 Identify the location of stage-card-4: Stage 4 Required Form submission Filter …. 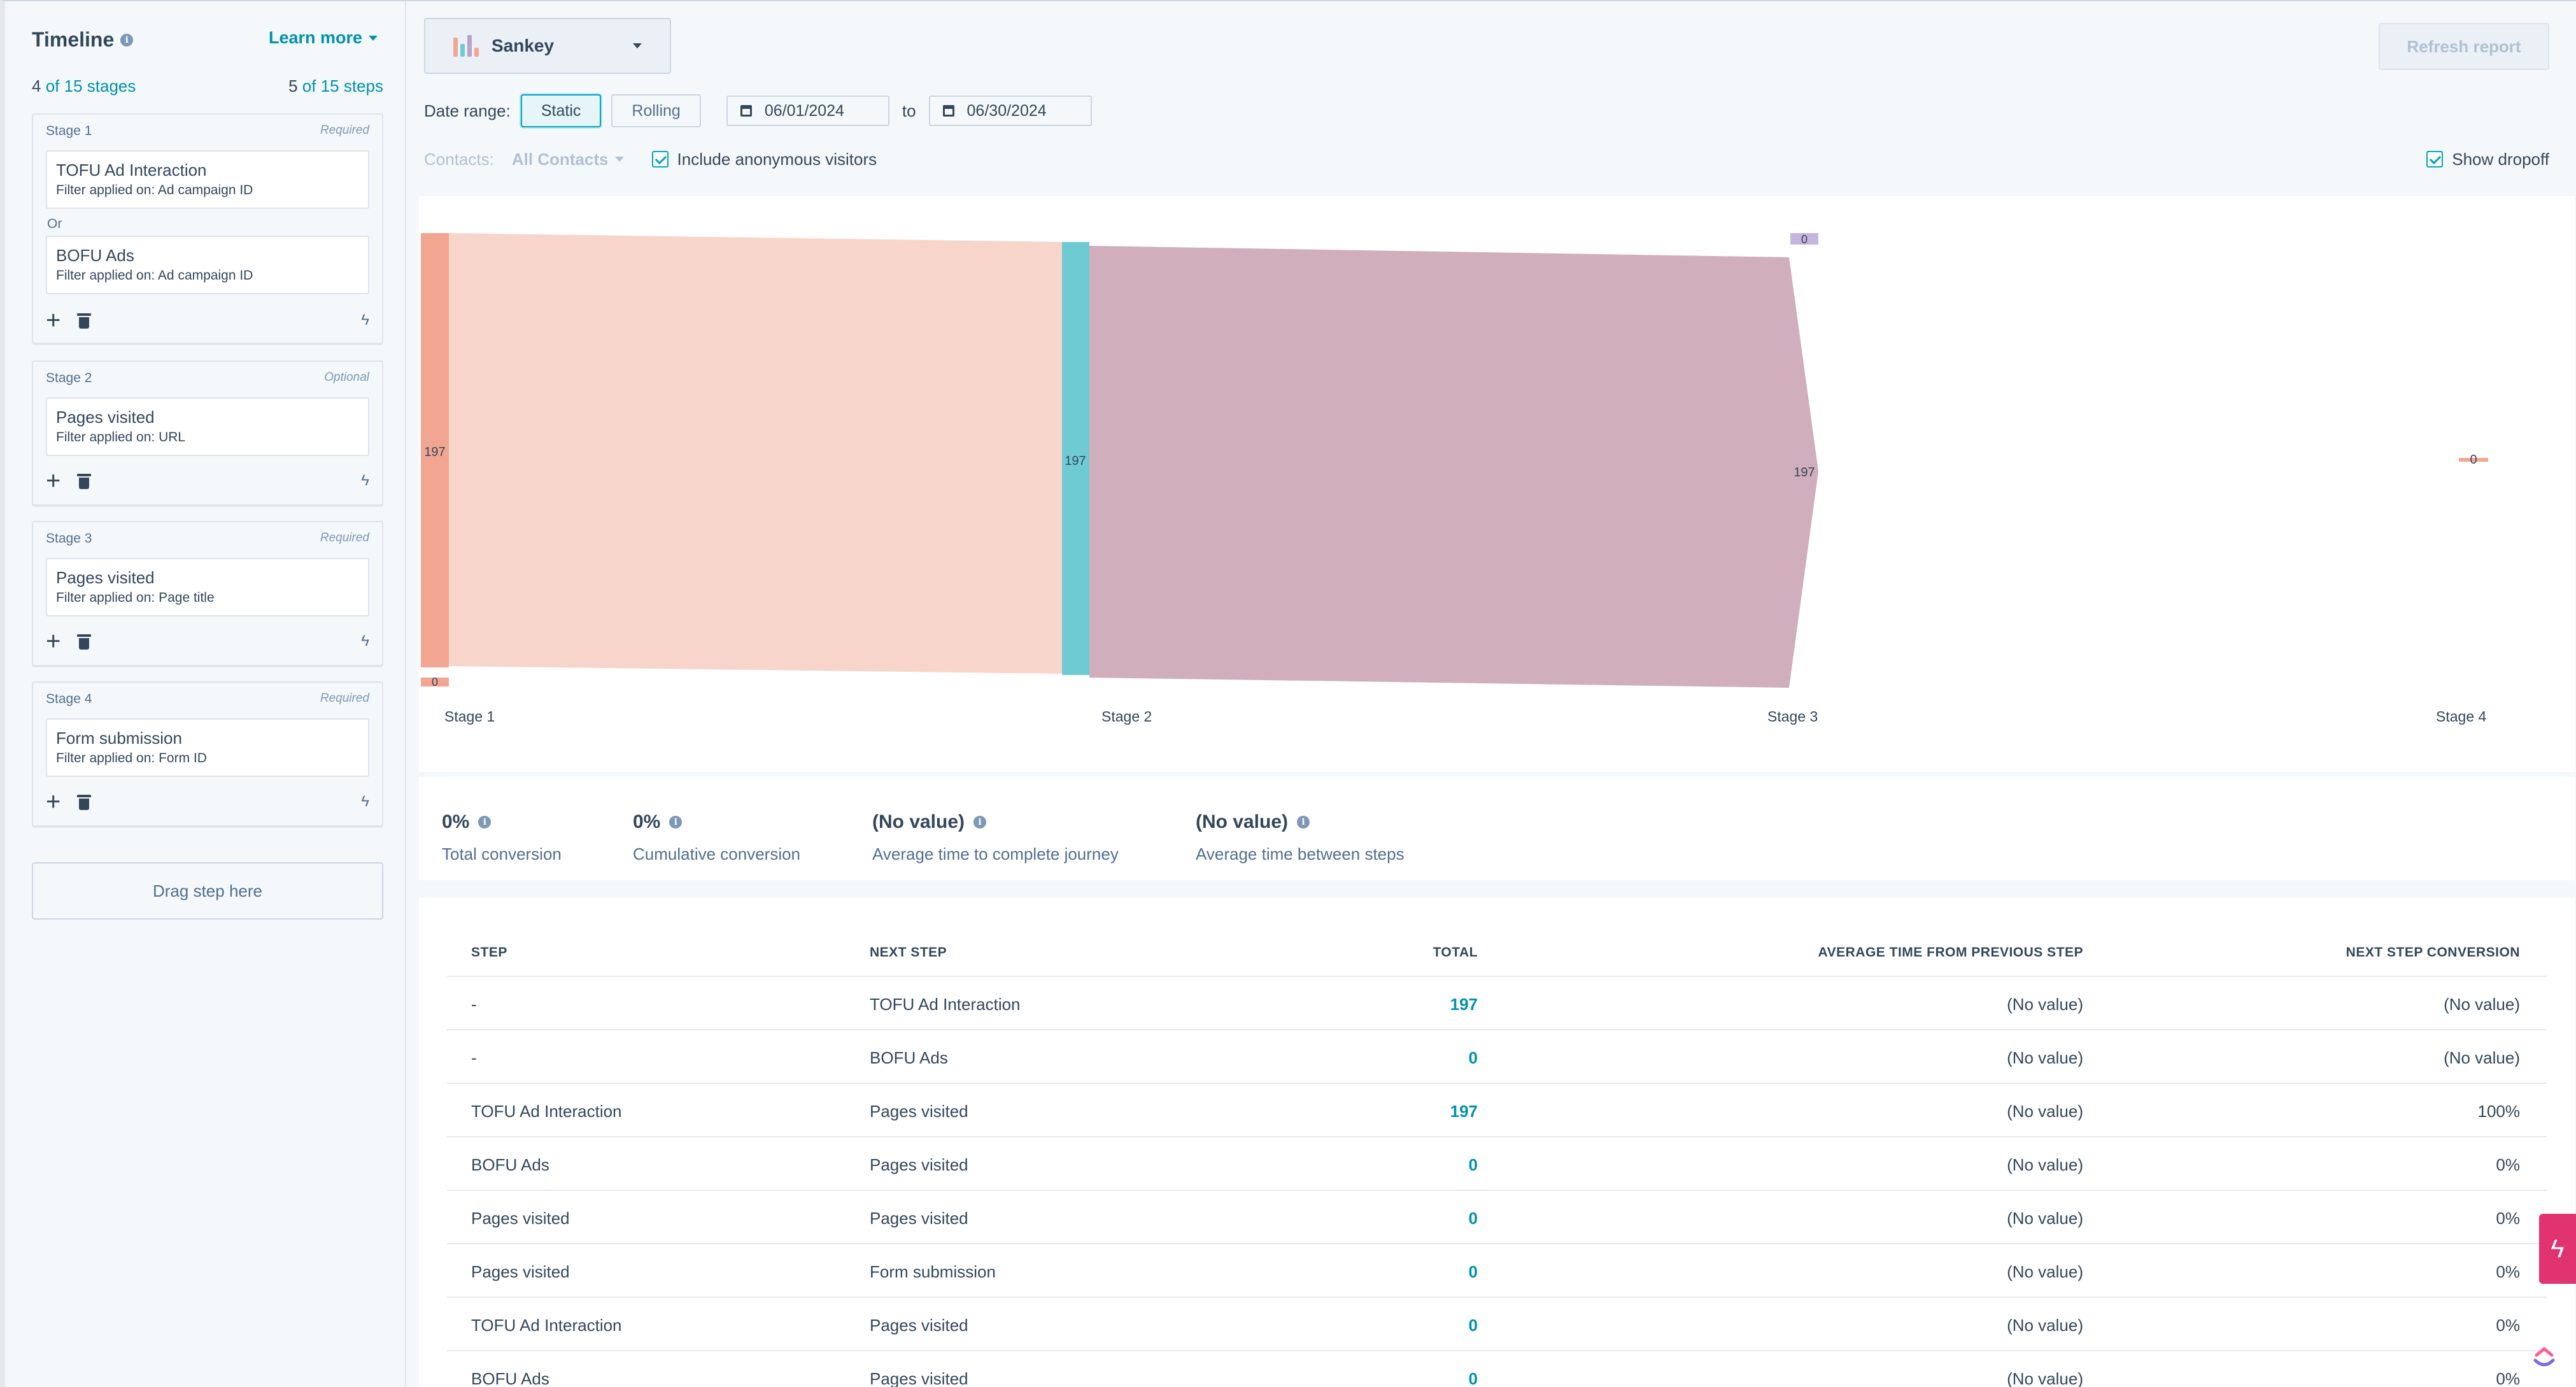
(207, 754).